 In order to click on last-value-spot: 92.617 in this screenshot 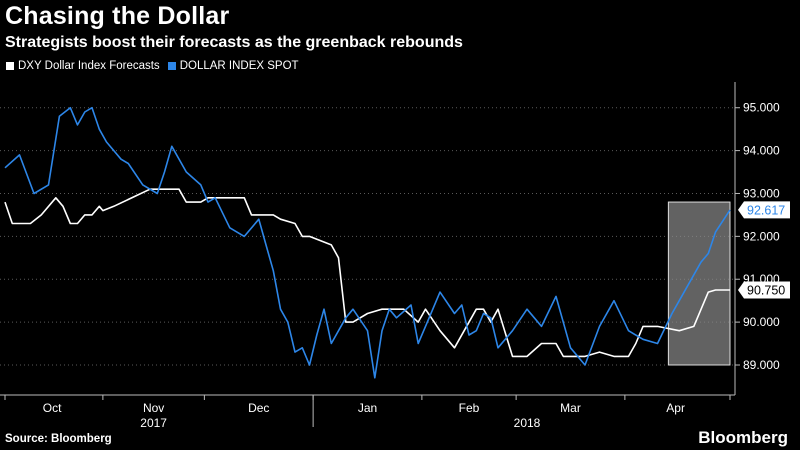, I will do `click(766, 210)`.